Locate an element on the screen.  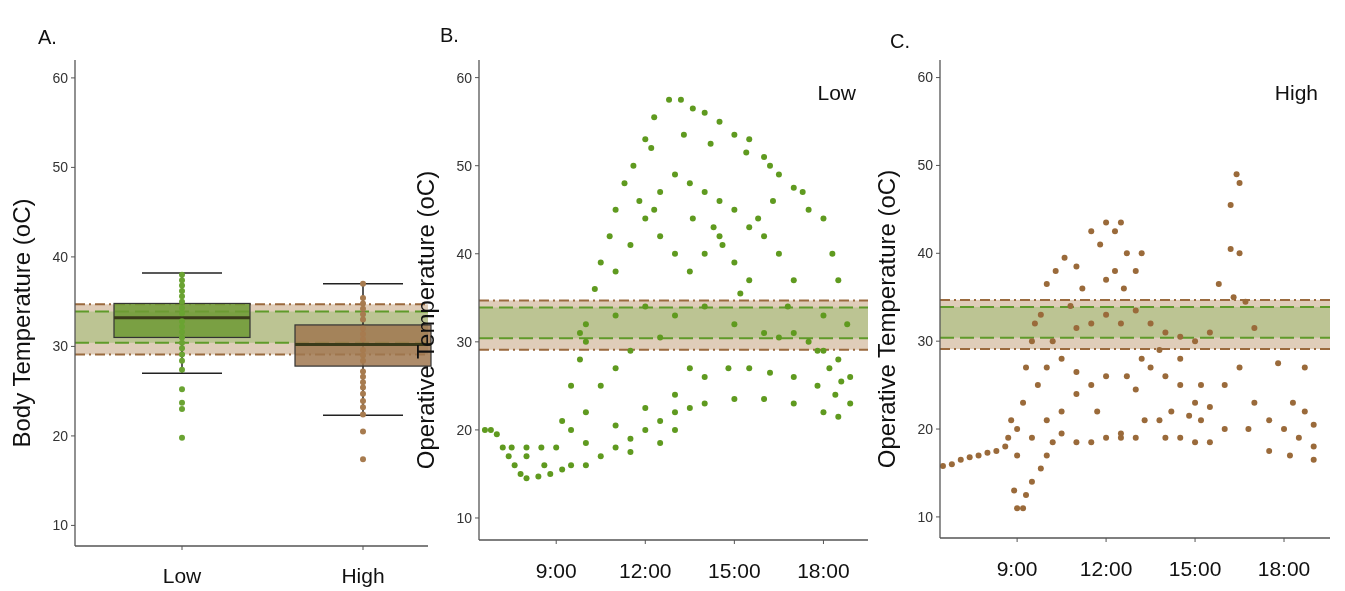
annotation: Low is located at coordinates (837, 92).